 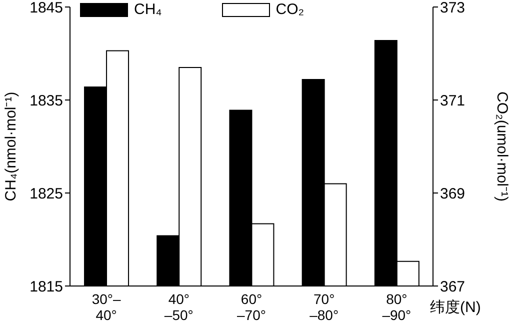 What do you see at coordinates (397, 307) in the screenshot?
I see `x-tick-label: 80° –90°` at bounding box center [397, 307].